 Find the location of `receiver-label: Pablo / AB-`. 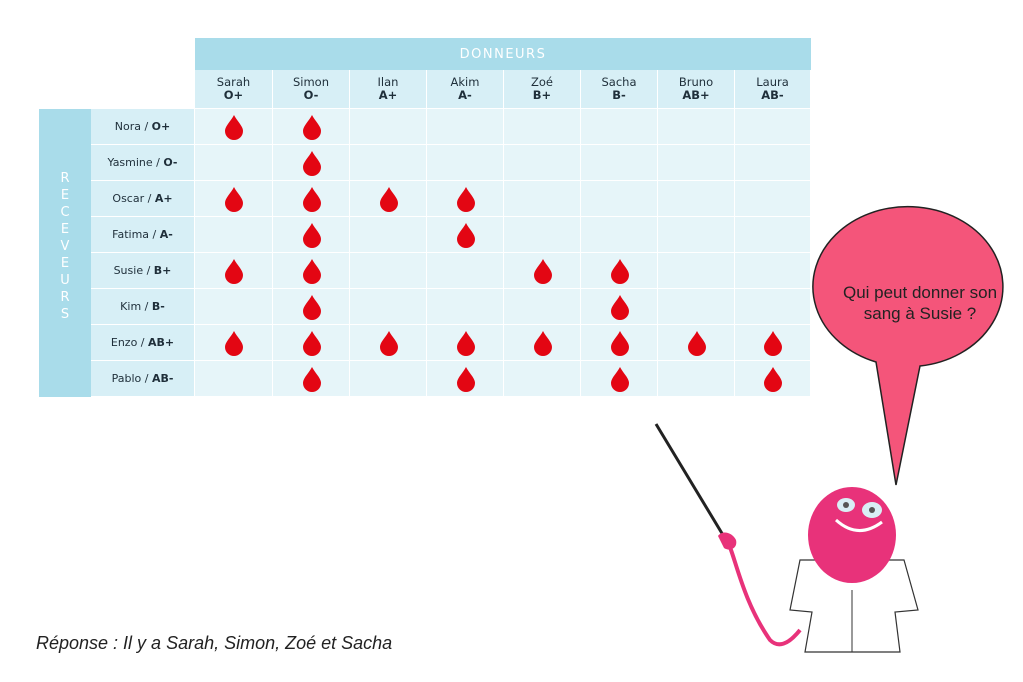

receiver-label: Pablo / AB- is located at coordinates (143, 379).